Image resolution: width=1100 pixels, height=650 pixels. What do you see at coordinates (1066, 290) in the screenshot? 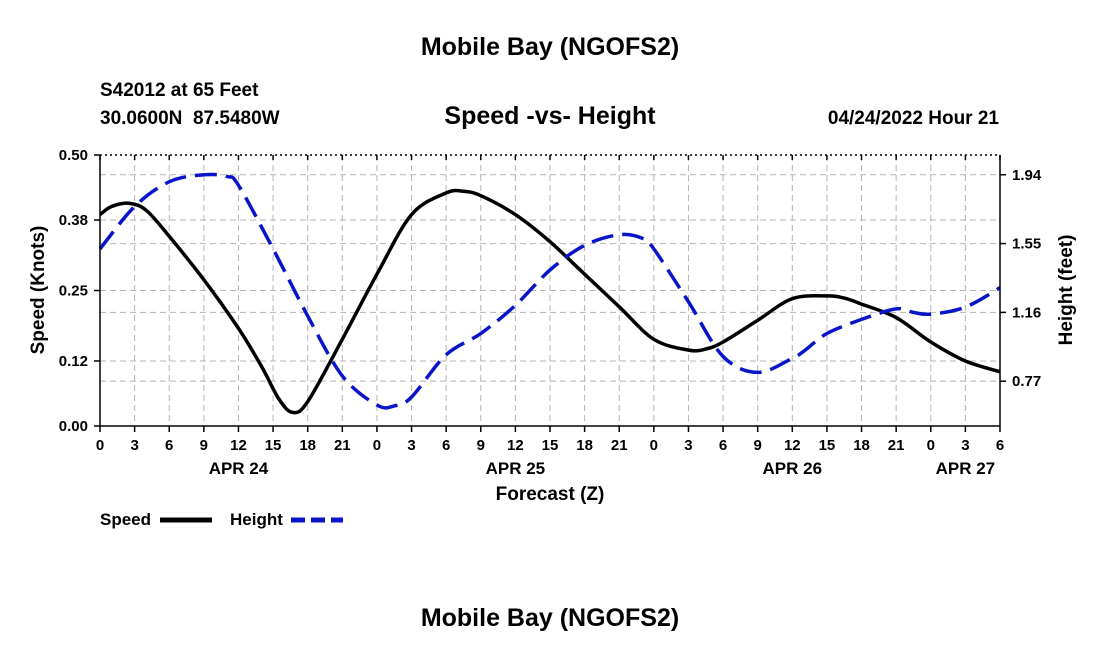
I see `y2-axis-title: Height (feet)` at bounding box center [1066, 290].